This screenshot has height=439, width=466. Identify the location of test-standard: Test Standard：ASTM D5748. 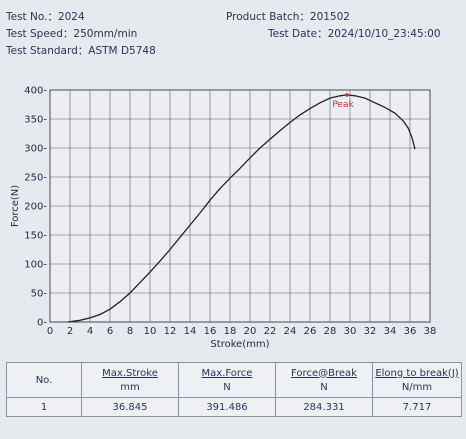
(81, 51).